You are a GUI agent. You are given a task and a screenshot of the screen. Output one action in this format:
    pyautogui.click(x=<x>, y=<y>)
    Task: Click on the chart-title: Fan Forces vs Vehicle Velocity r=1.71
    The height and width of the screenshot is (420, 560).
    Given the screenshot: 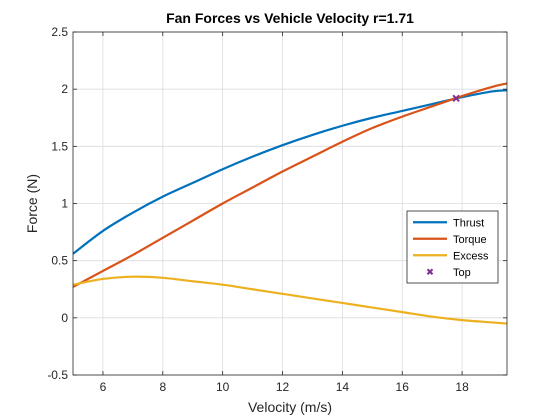 What is the action you would take?
    pyautogui.click(x=290, y=18)
    